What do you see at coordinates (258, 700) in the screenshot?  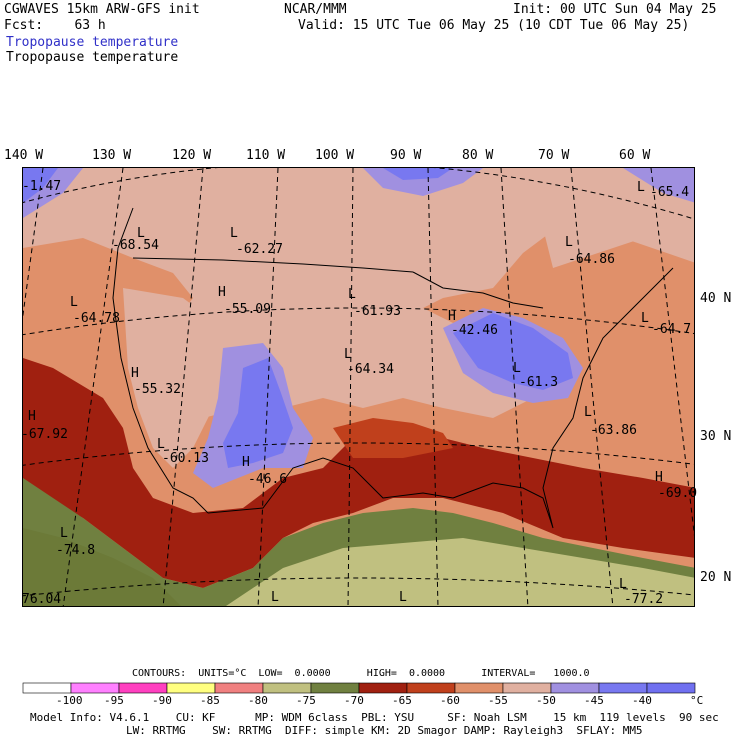 I see `colorbar-tick-label: -80` at bounding box center [258, 700].